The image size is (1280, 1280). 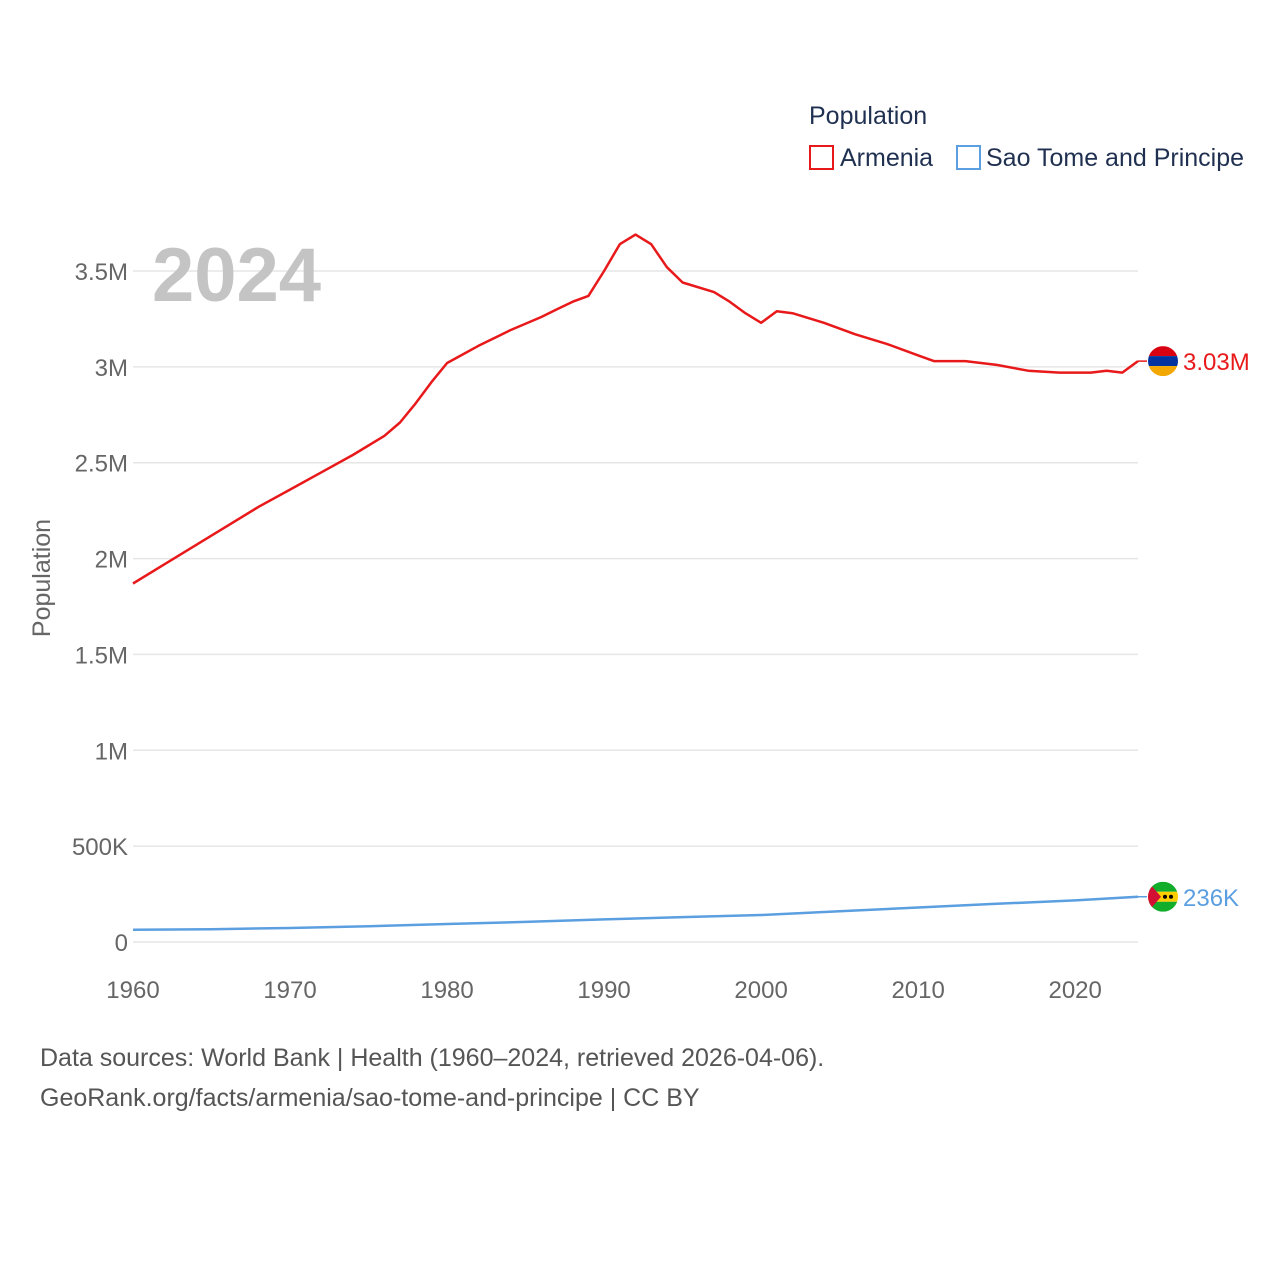 What do you see at coordinates (446, 990) in the screenshot?
I see `x-tick-label: 1980` at bounding box center [446, 990].